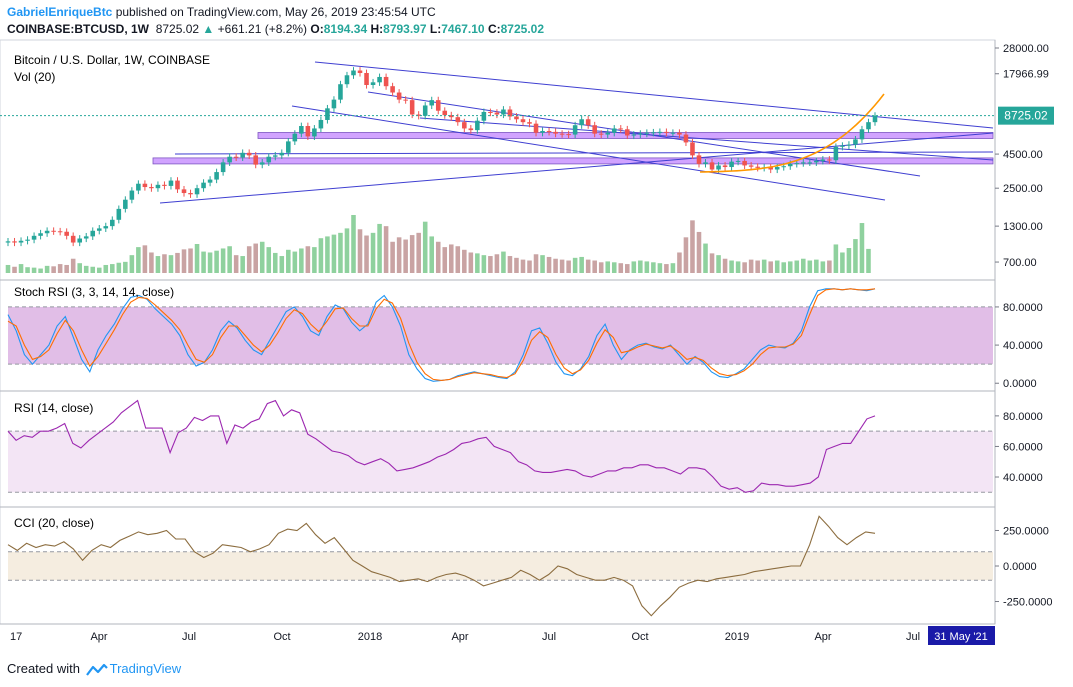  What do you see at coordinates (317, 29) in the screenshot?
I see `open-label: O:` at bounding box center [317, 29].